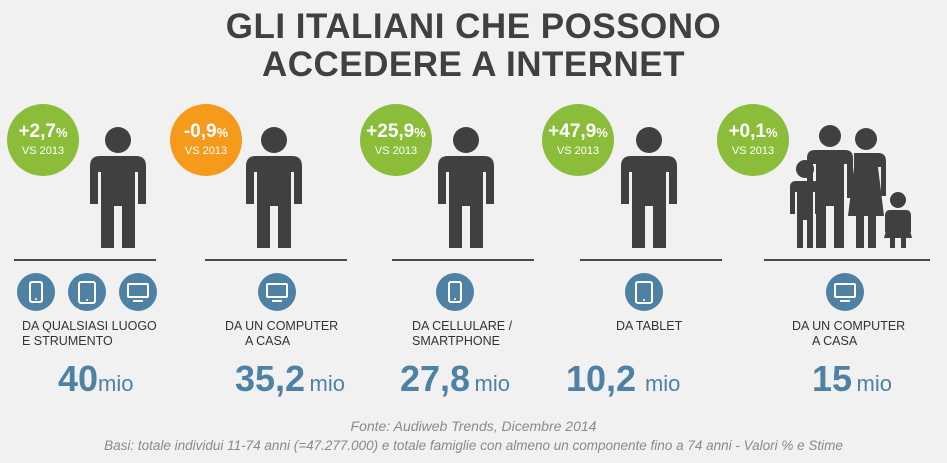  What do you see at coordinates (435, 378) in the screenshot?
I see `value-number: 27,8` at bounding box center [435, 378].